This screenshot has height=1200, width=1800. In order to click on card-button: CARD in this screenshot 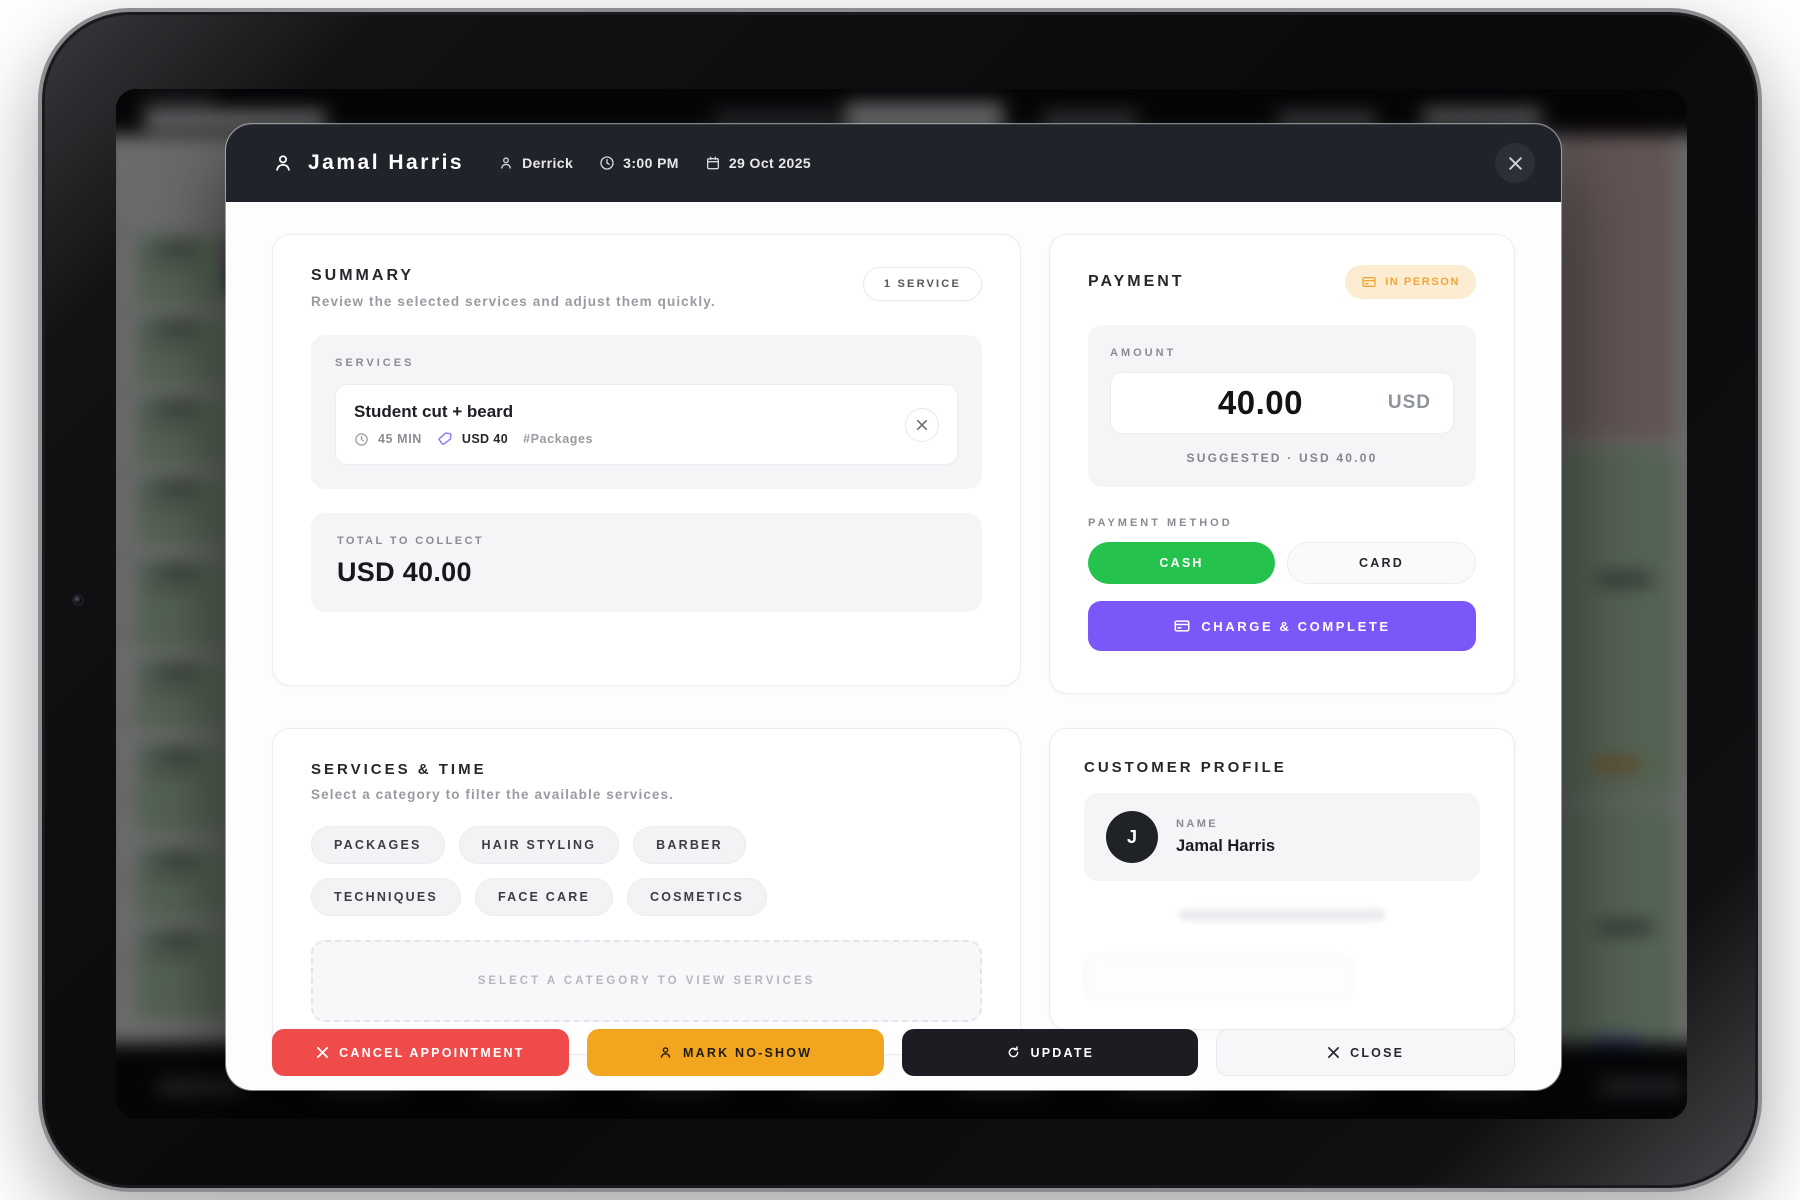, I will do `click(1381, 563)`.